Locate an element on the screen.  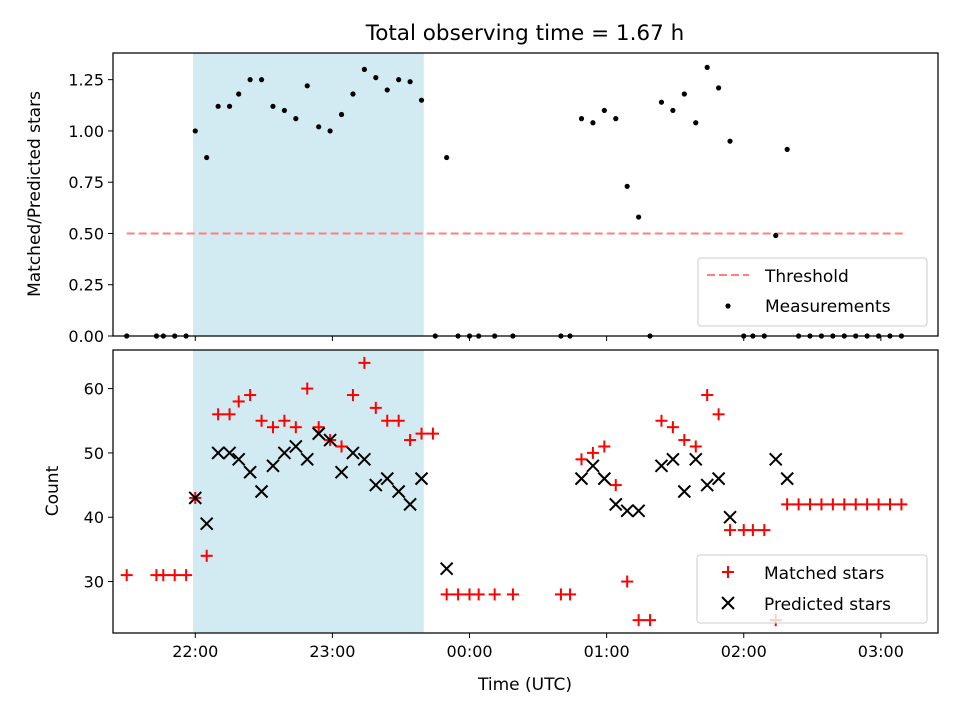
y-tick-label: 0.25 is located at coordinates (86, 285).